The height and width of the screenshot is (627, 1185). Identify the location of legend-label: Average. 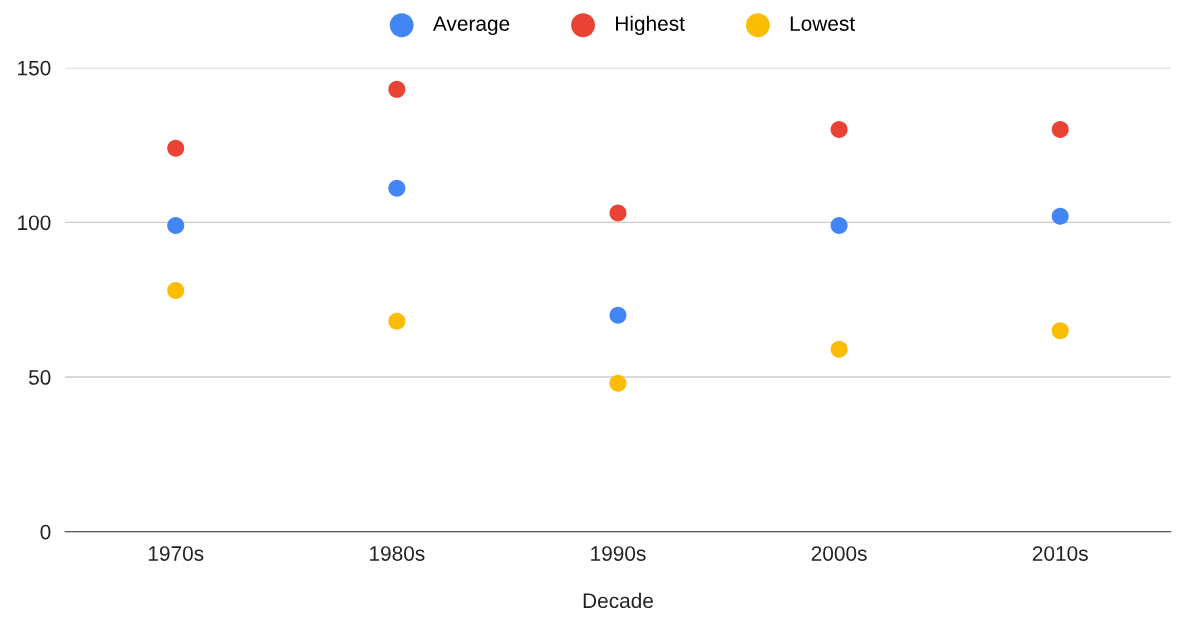
(471, 26).